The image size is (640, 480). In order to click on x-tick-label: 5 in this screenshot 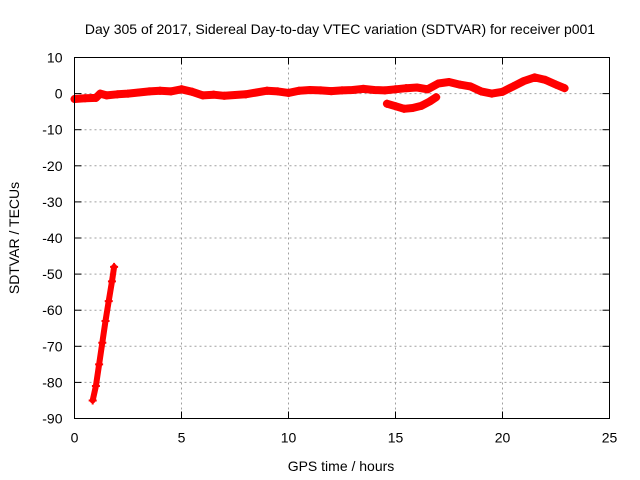, I will do `click(182, 438)`.